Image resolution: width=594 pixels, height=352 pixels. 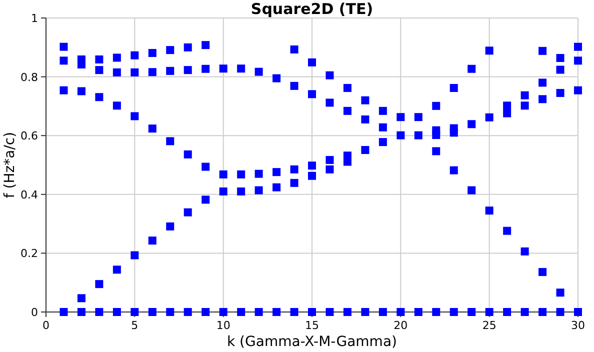 I want to click on y-axis-title: f (Hz*a/c), so click(x=10, y=165).